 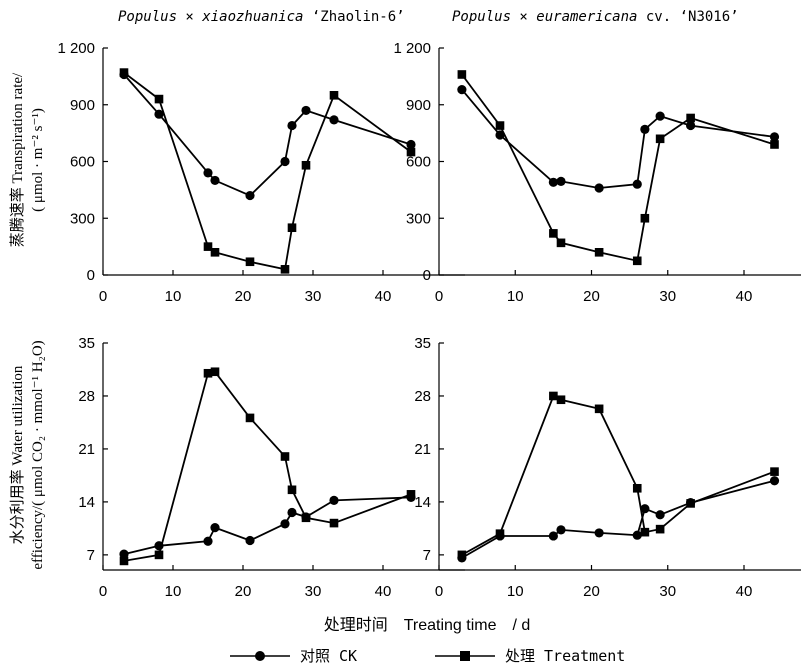 I want to click on y-tick-label: 600, so click(x=418, y=162).